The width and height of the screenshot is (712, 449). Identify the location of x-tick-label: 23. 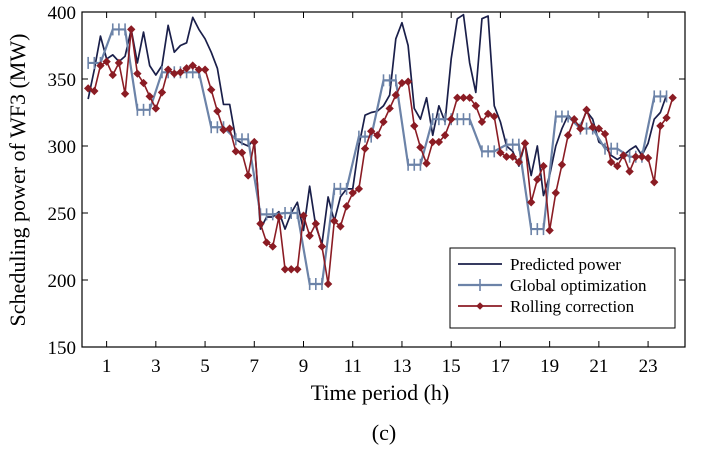
(648, 366).